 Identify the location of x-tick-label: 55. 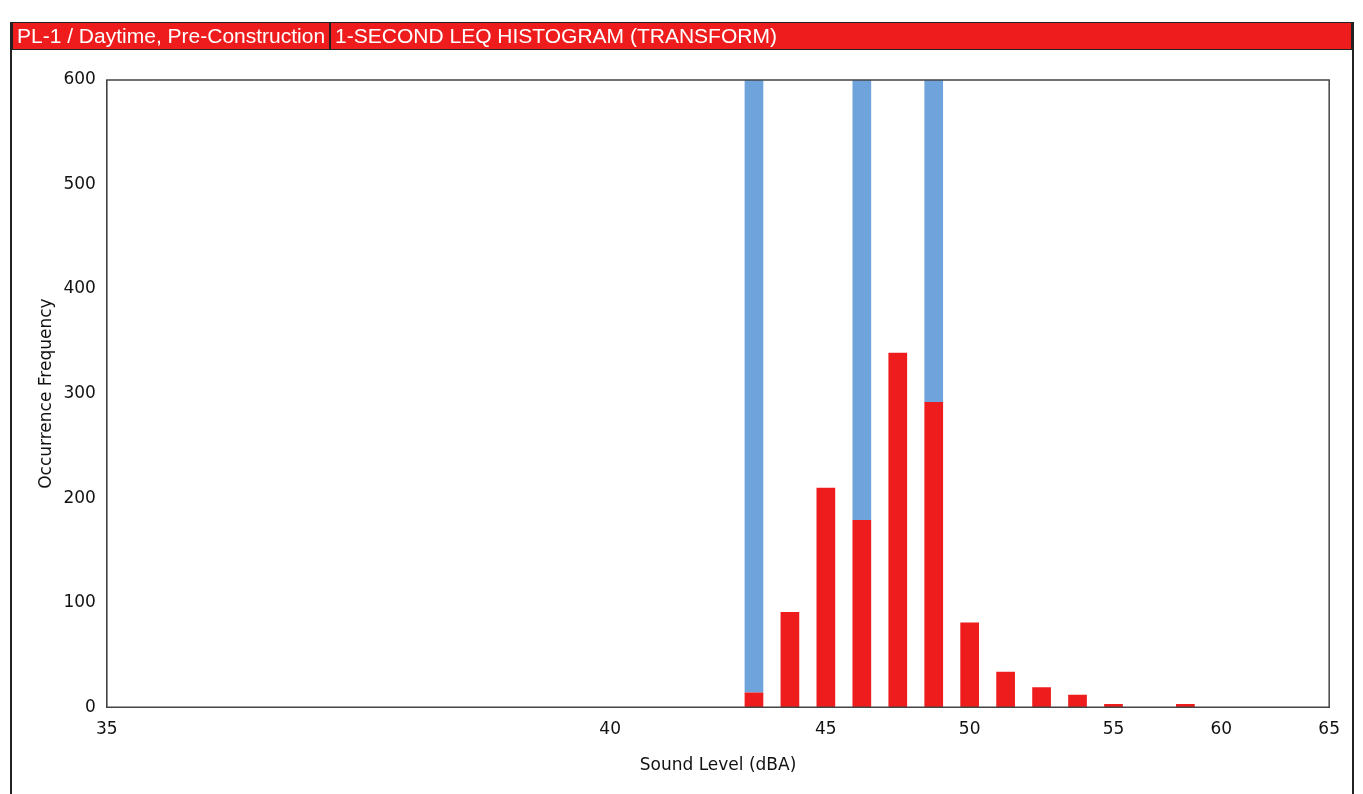
(1113, 727).